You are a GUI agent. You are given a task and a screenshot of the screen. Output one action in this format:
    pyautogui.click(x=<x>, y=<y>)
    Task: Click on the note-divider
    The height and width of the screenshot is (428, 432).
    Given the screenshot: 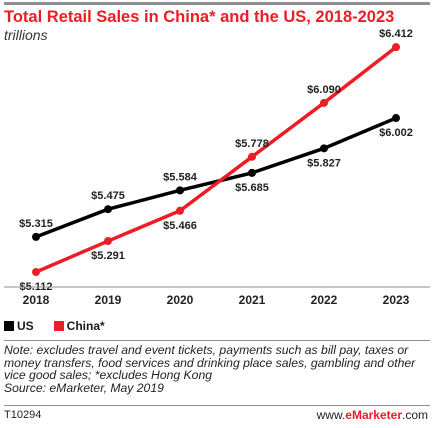 What is the action you would take?
    pyautogui.click(x=217, y=340)
    